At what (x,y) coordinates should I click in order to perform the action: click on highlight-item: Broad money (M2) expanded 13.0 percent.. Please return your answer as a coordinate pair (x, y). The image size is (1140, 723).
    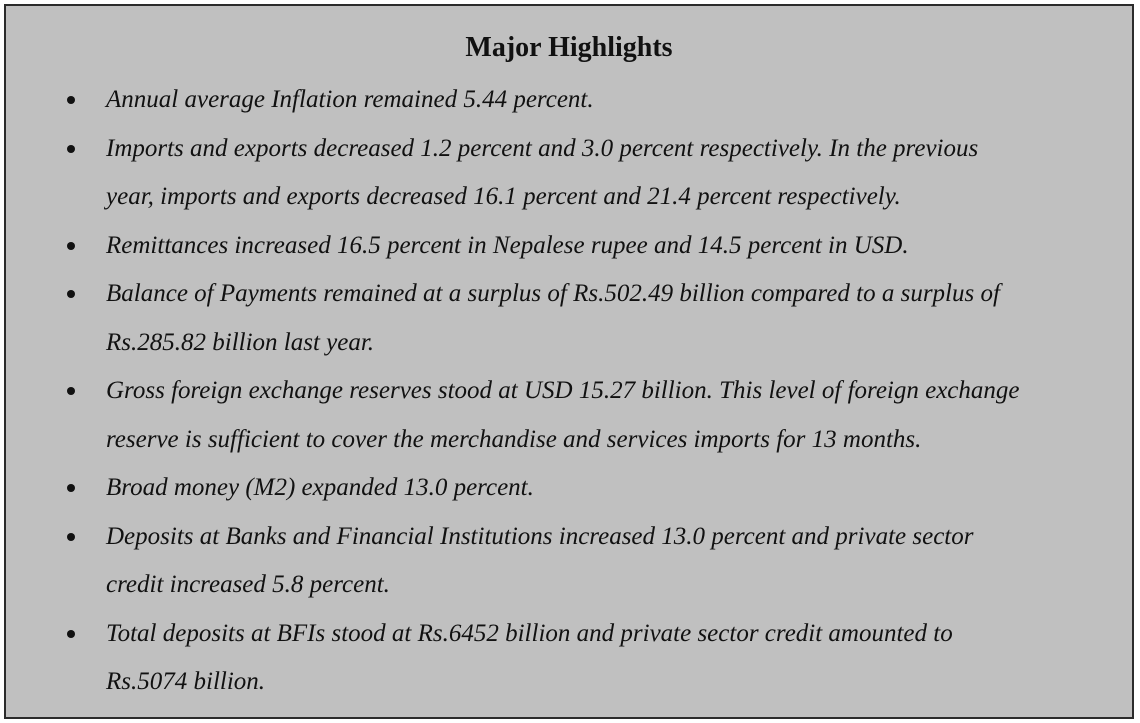
    Looking at the image, I should click on (569, 488).